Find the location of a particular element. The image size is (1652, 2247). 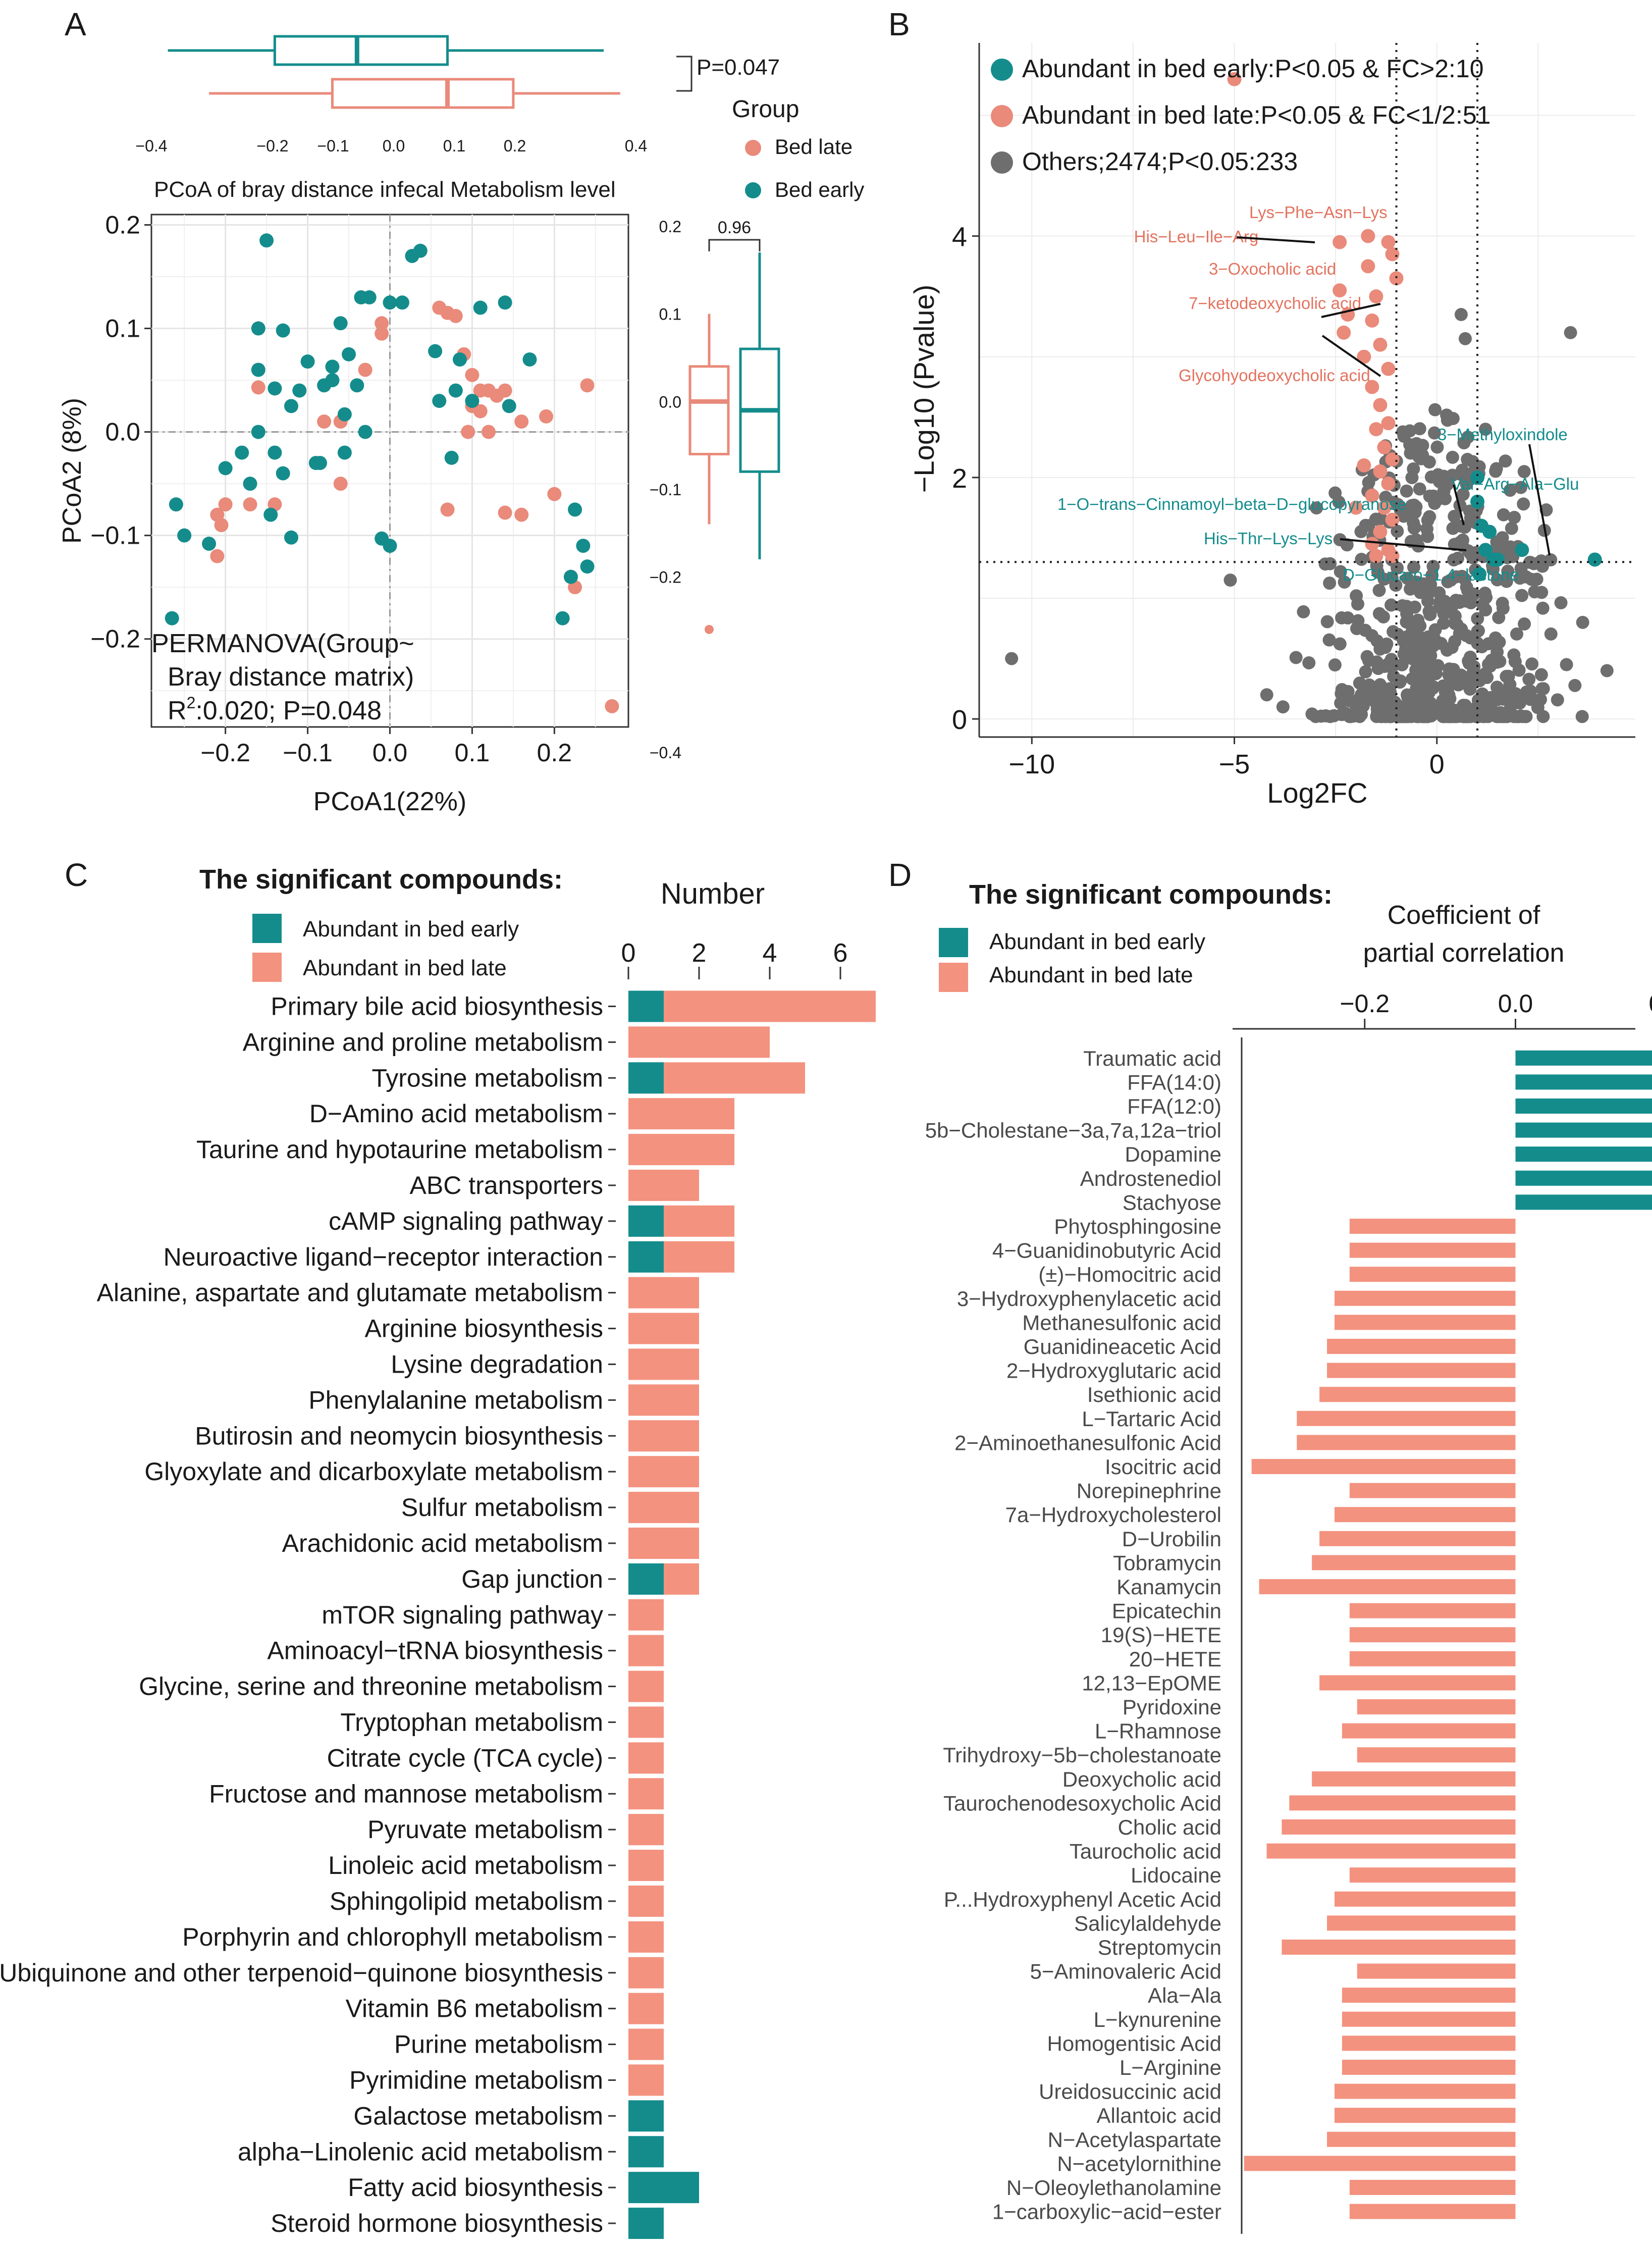

category-label: Galactose metabolism is located at coordinates (478, 2116).